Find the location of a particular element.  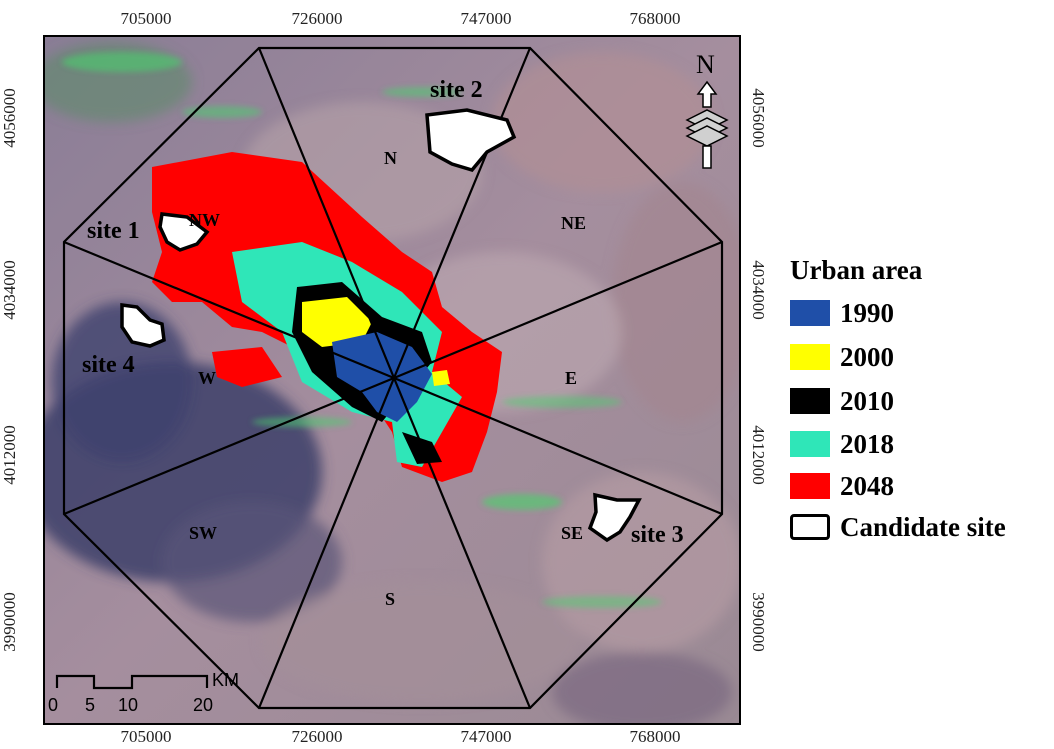

legend-label: 1990 is located at coordinates (867, 312).